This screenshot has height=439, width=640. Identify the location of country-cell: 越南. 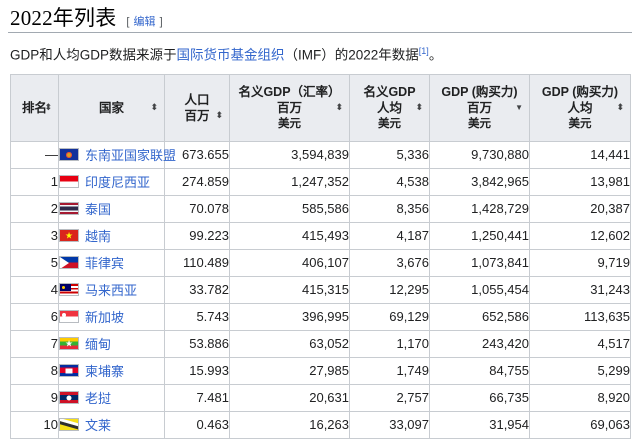
(111, 235).